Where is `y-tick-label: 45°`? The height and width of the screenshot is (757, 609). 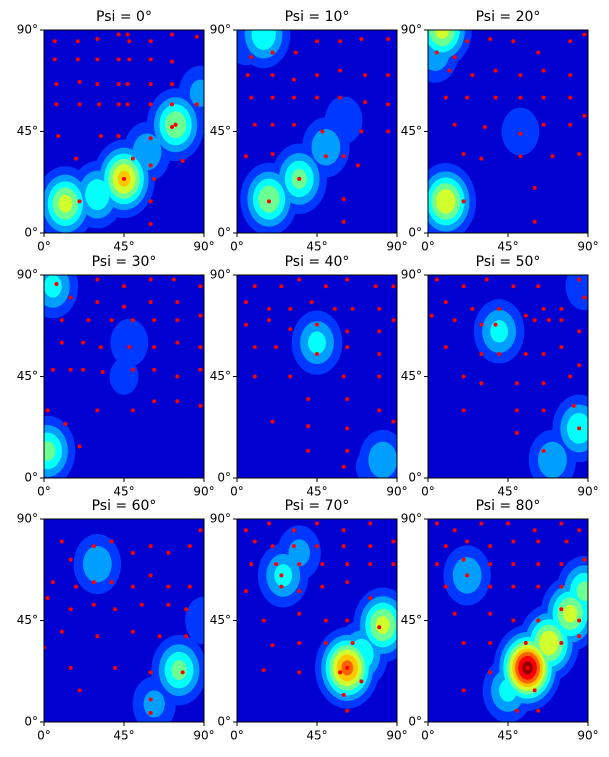 y-tick-label: 45° is located at coordinates (27, 620).